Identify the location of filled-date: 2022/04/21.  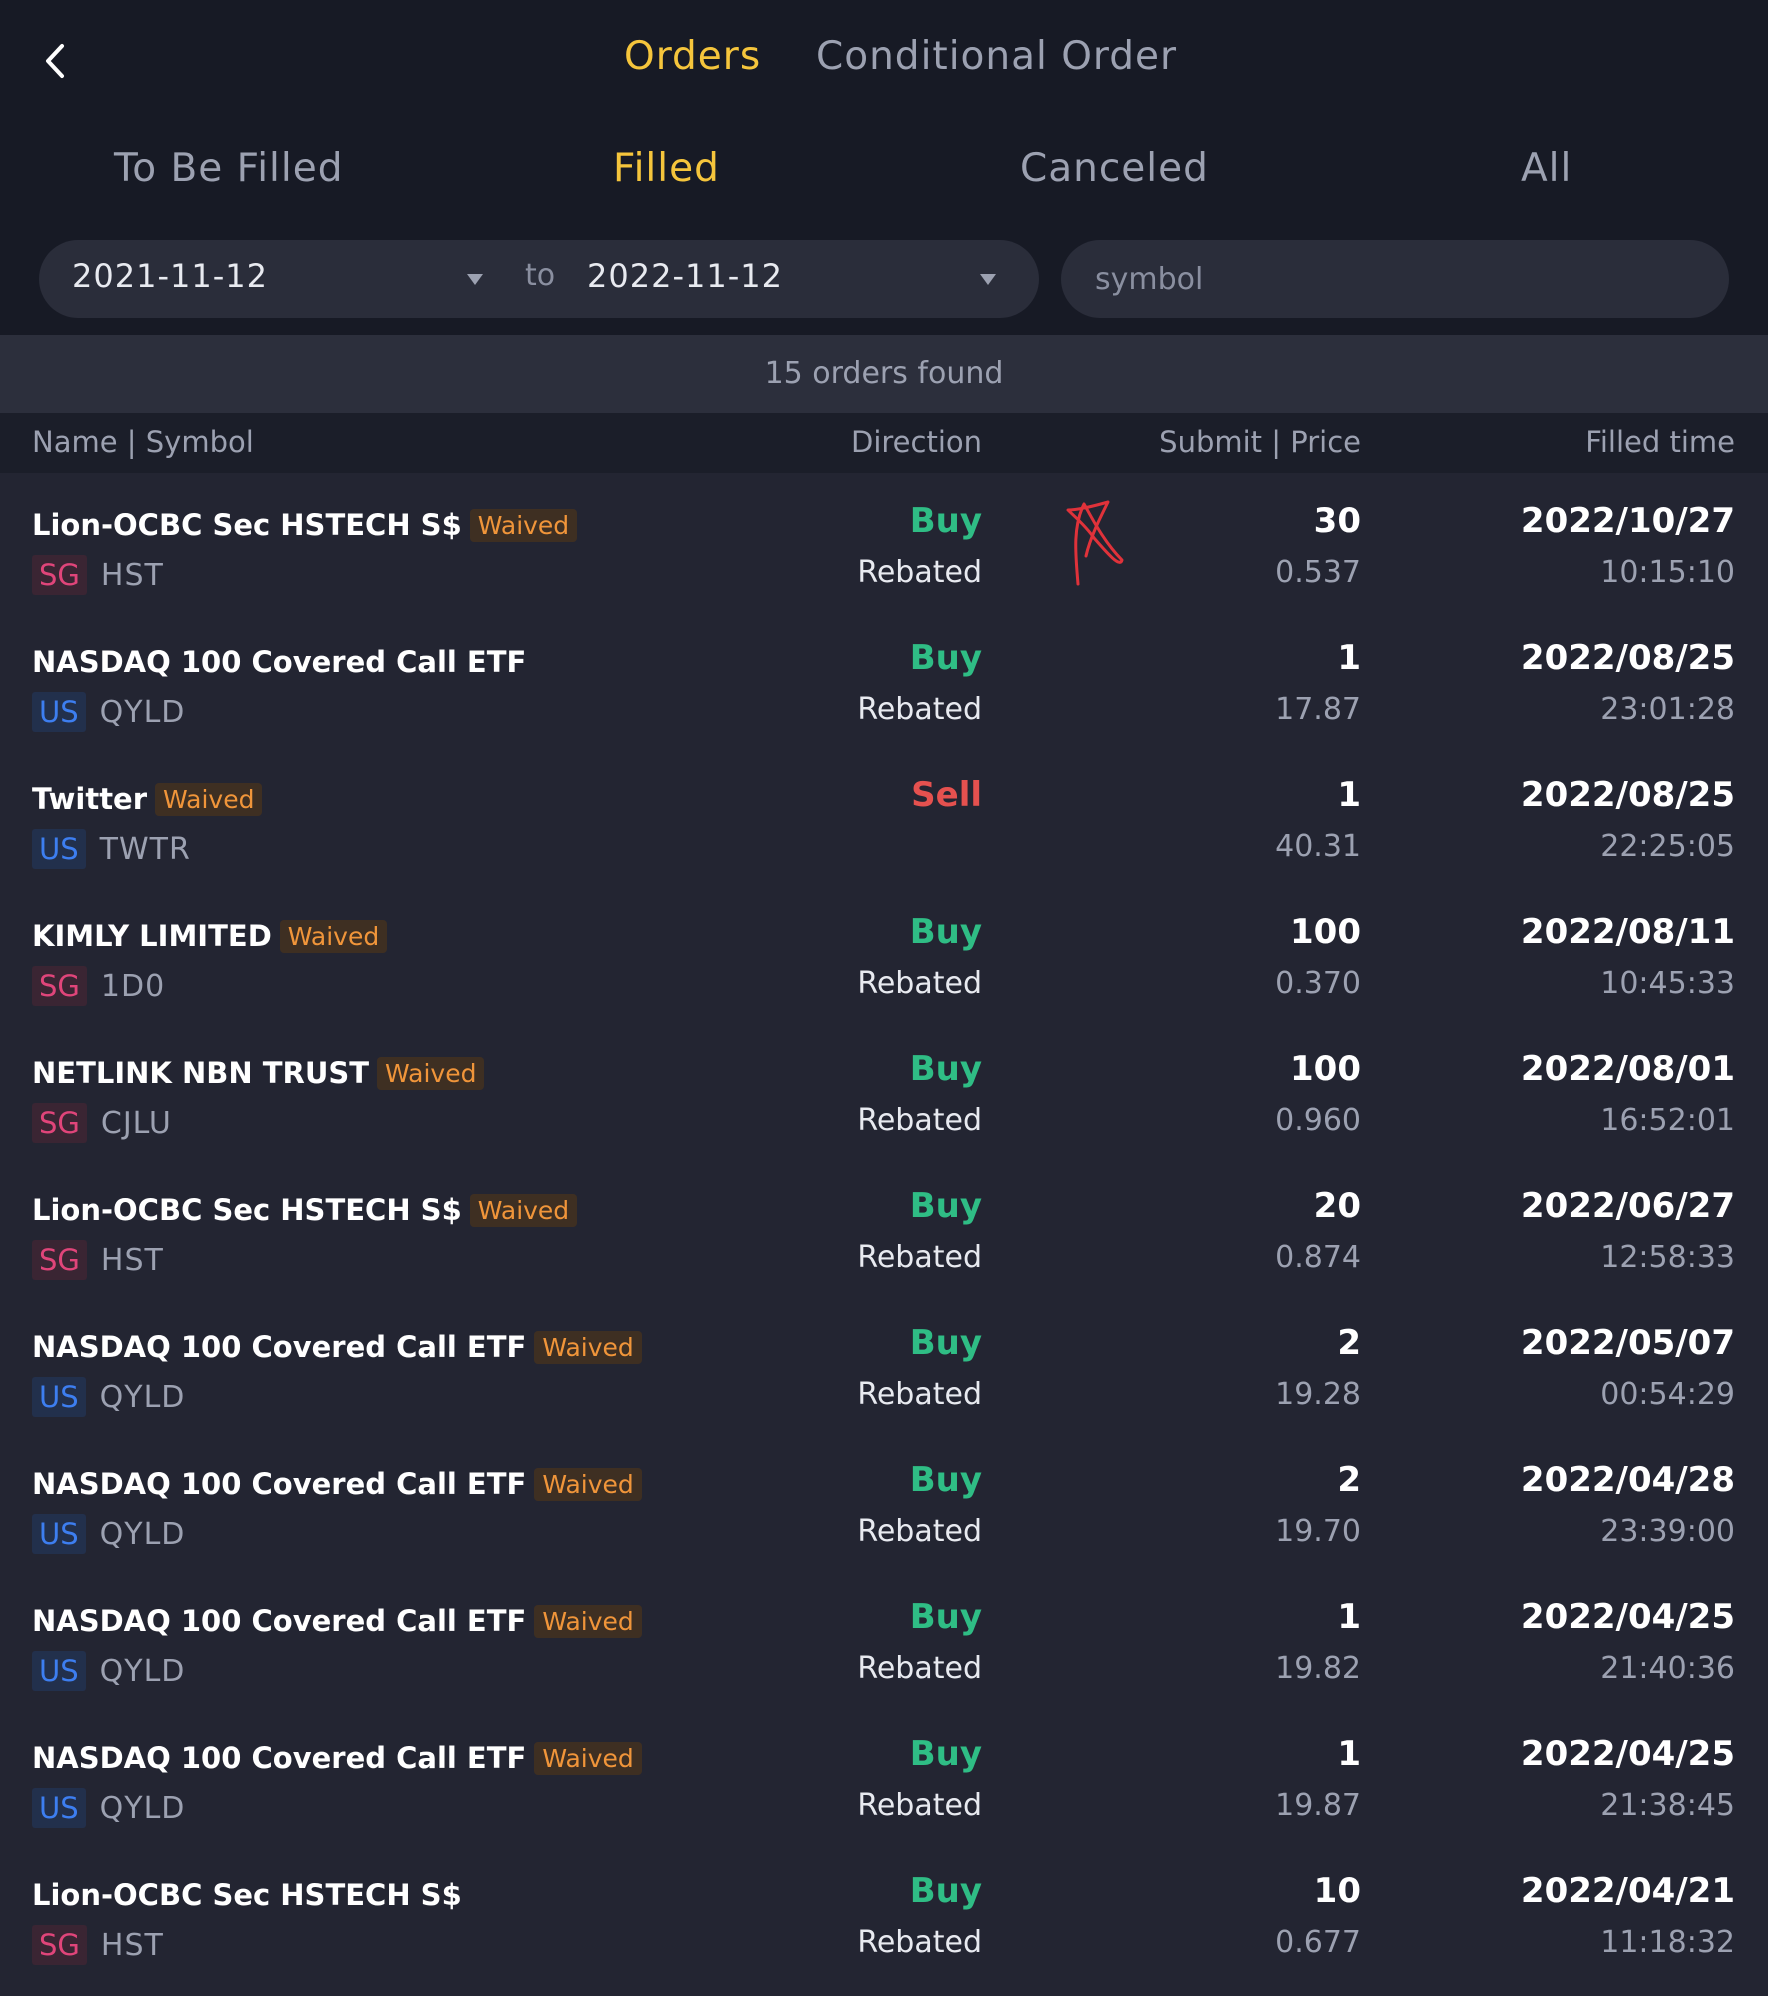
(1627, 1891).